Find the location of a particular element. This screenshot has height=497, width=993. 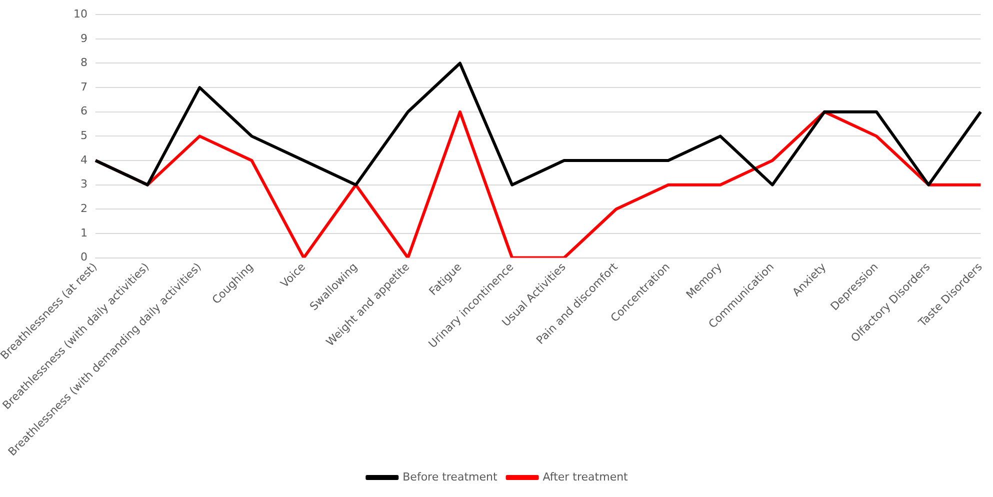

y-tick-label: 8 is located at coordinates (84, 63).